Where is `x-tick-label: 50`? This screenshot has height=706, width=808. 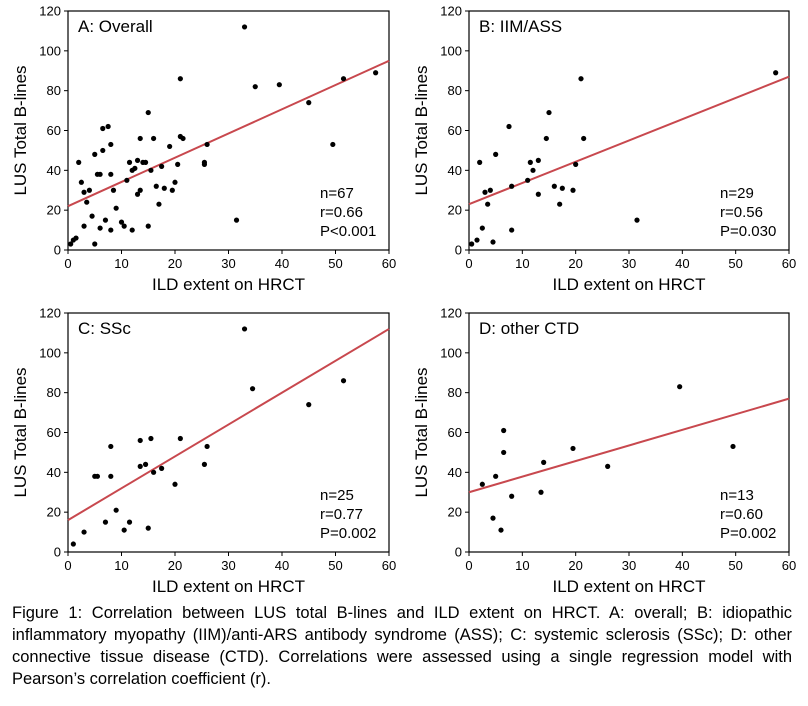
x-tick-label: 50 is located at coordinates (335, 263).